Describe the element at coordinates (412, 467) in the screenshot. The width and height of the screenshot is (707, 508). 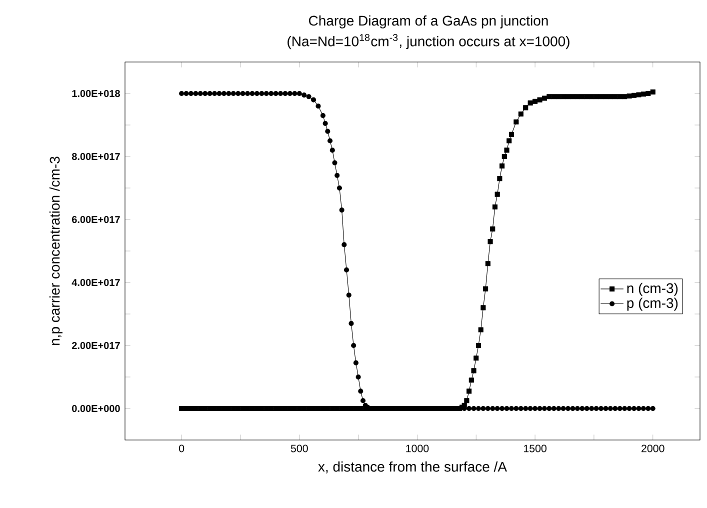
I see `x-axis-title: x, distance from the surface /A` at that location.